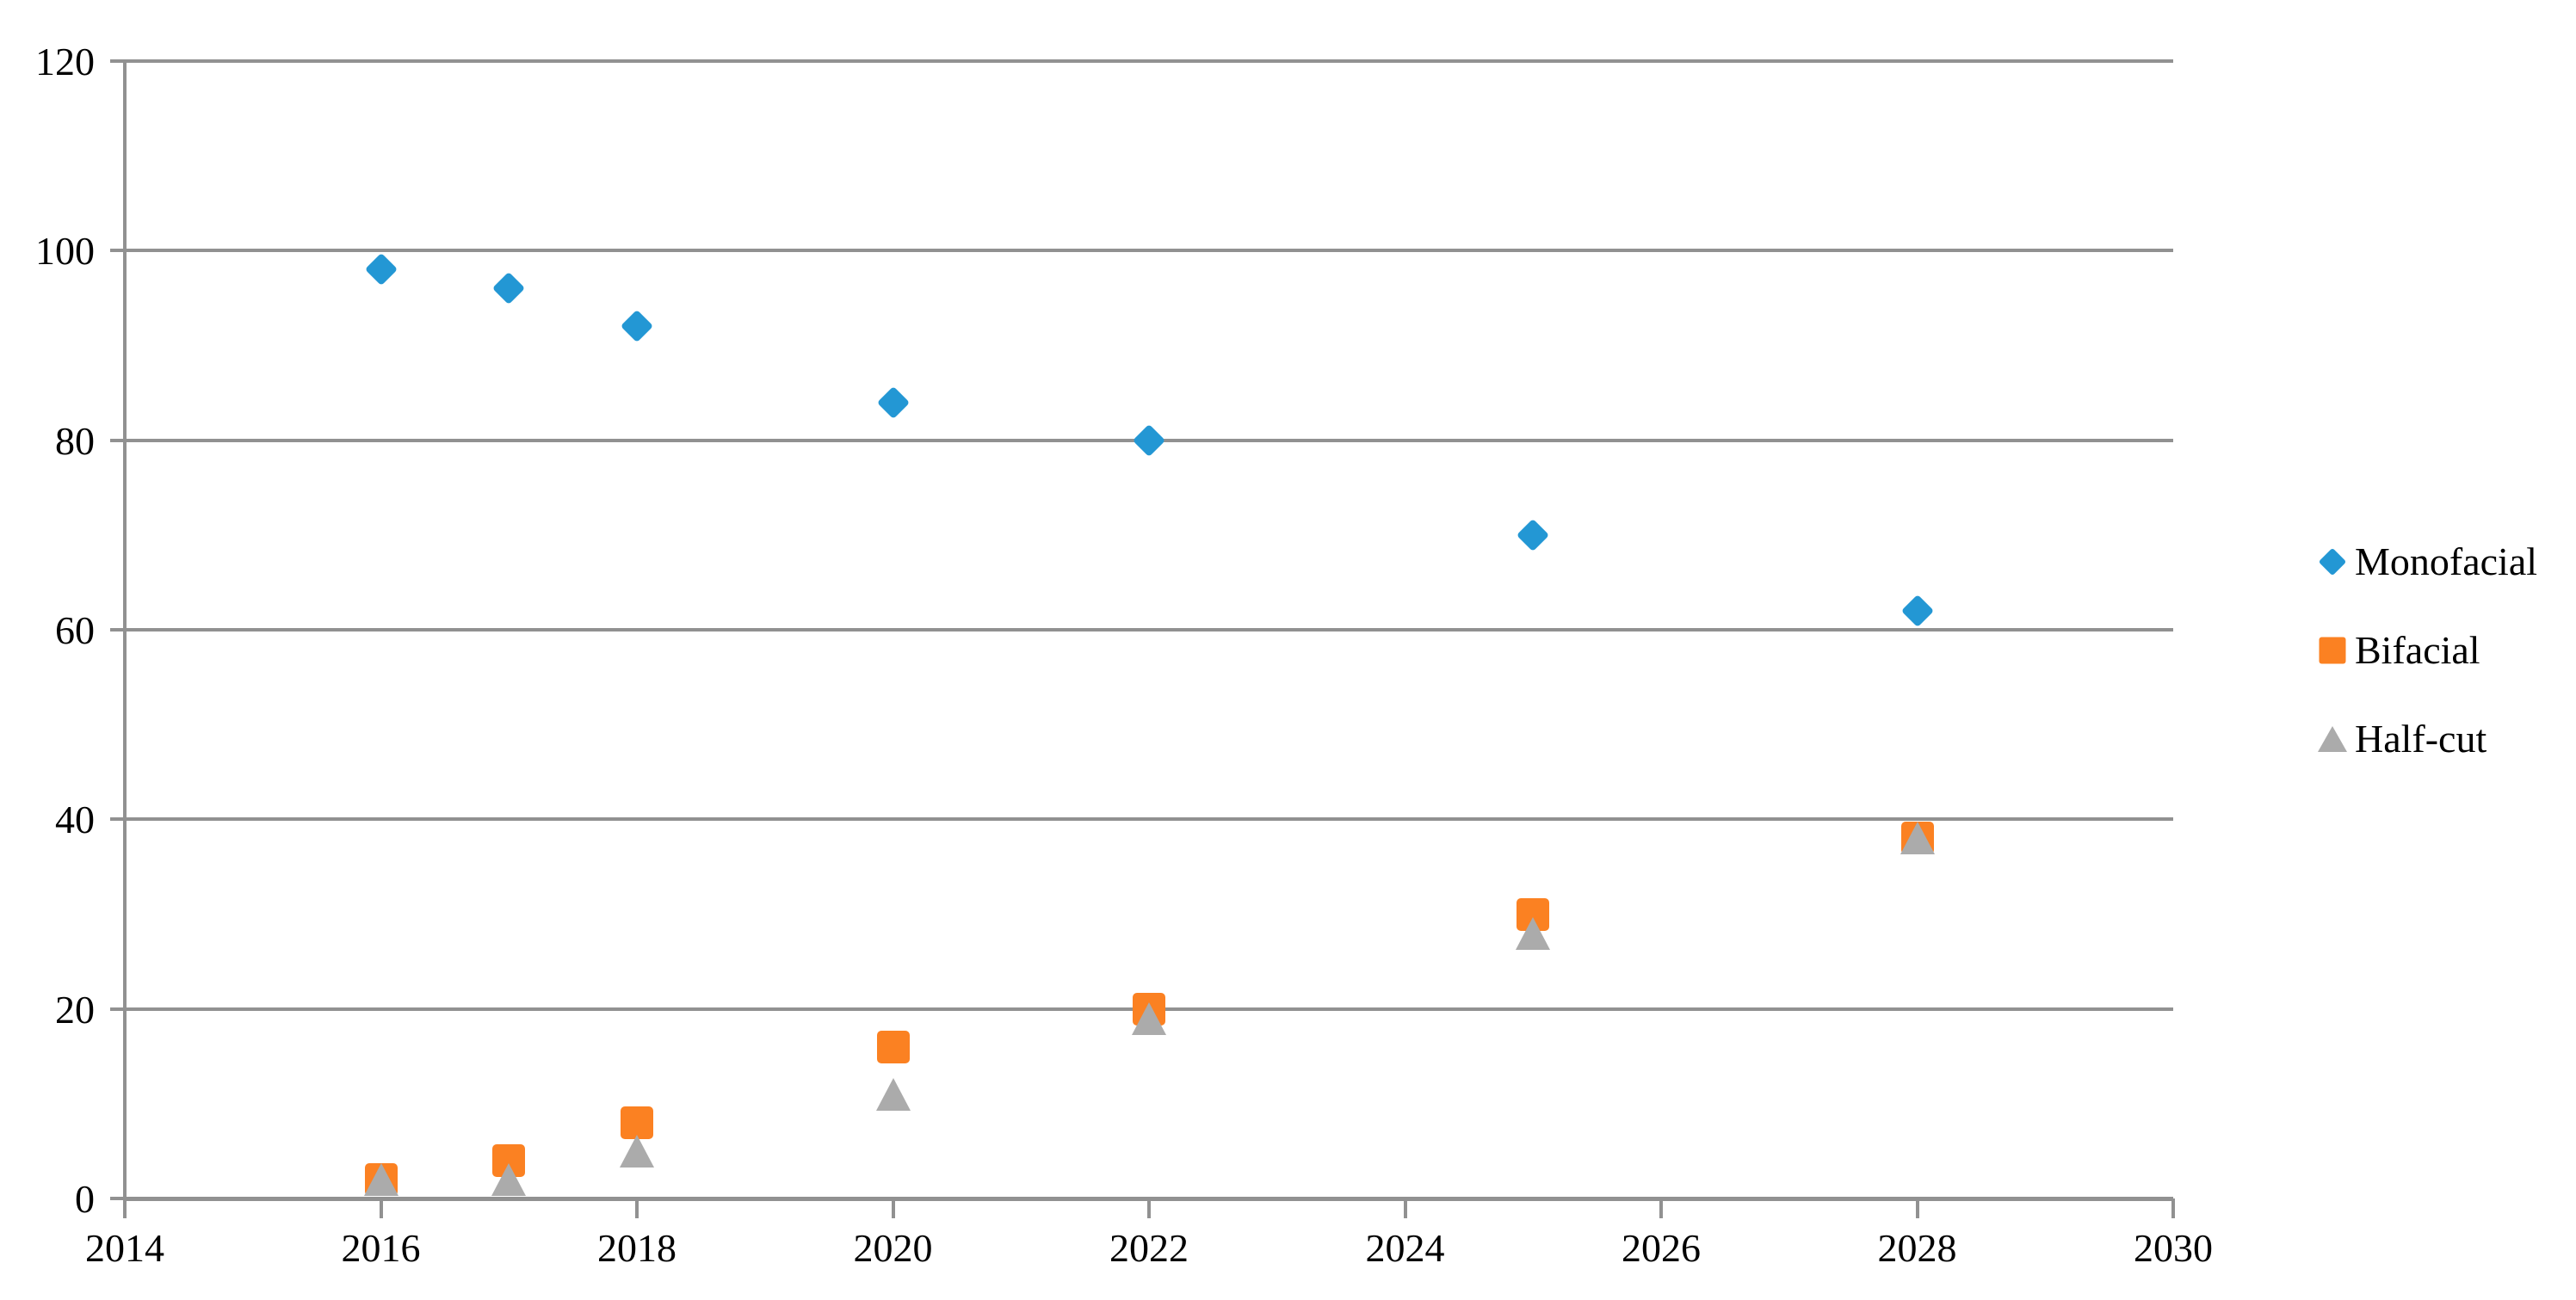 The width and height of the screenshot is (2576, 1300). What do you see at coordinates (636, 1248) in the screenshot?
I see `x-axis-tick-label: 2018` at bounding box center [636, 1248].